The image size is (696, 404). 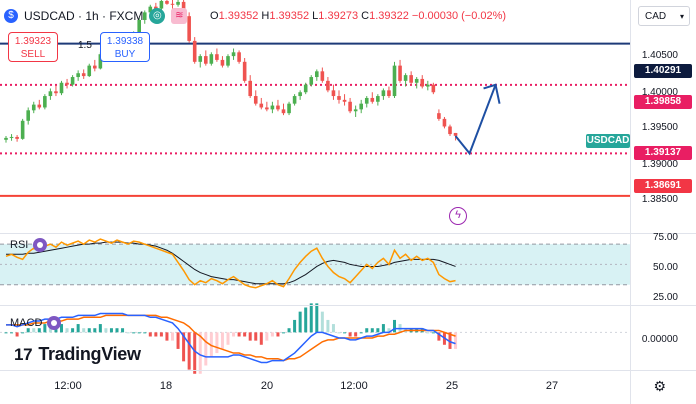 What do you see at coordinates (663, 186) in the screenshot?
I see `support-price-tag: 1.38691` at bounding box center [663, 186].